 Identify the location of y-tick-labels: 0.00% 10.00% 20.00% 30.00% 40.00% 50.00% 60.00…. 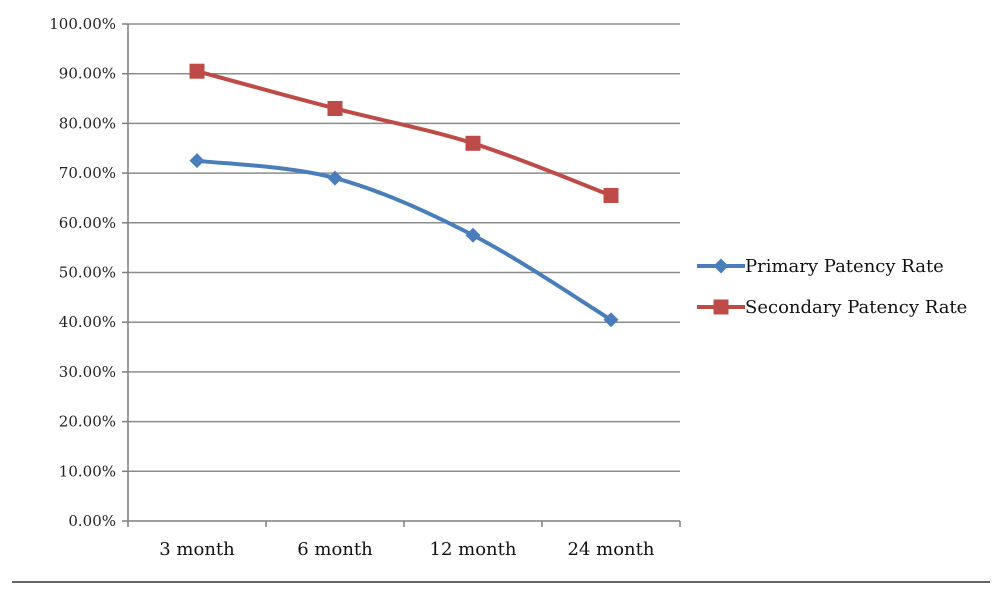
(82, 272).